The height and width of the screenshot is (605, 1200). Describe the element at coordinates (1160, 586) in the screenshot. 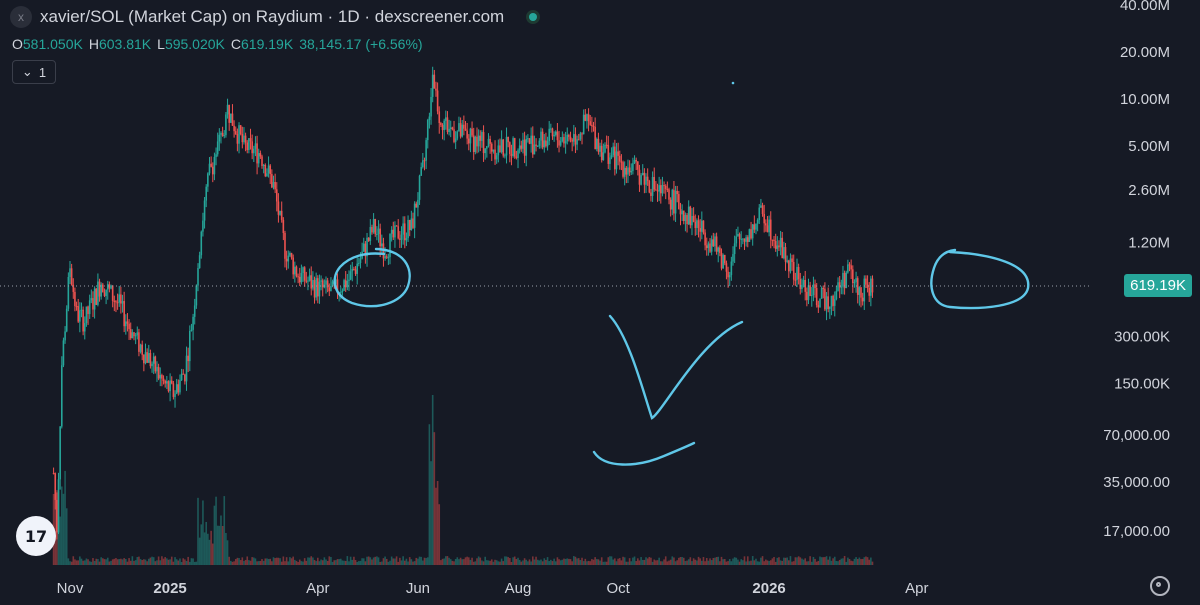

I see `gear-icon` at that location.